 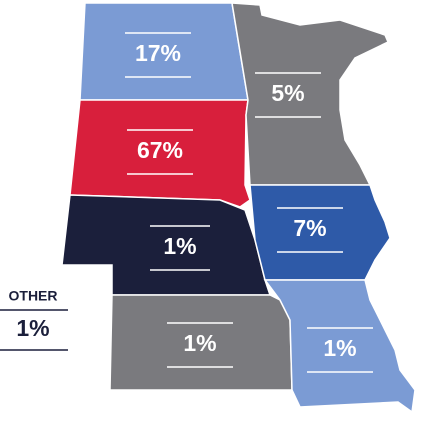 I want to click on state-label: 17%, so click(x=158, y=53).